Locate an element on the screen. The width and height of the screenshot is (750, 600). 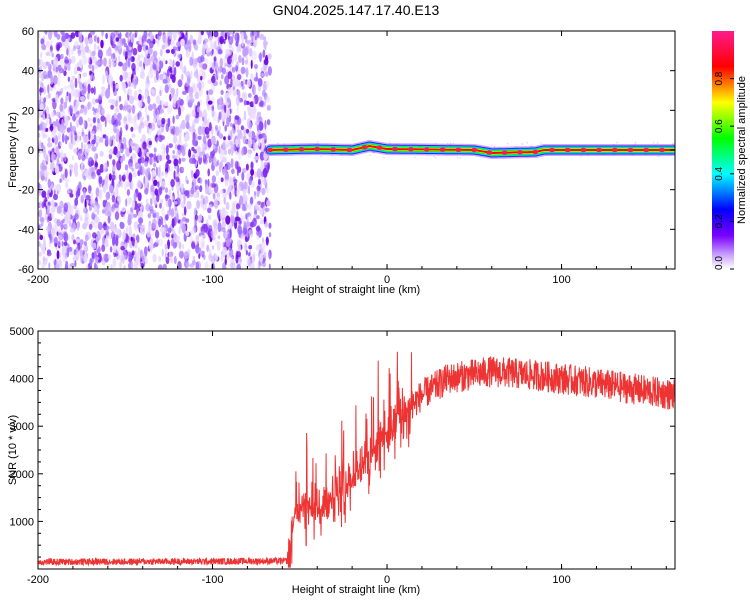
colorbar-ticks: 0.0 0.2 0.4 0.6 0.8 is located at coordinates (724, 170).